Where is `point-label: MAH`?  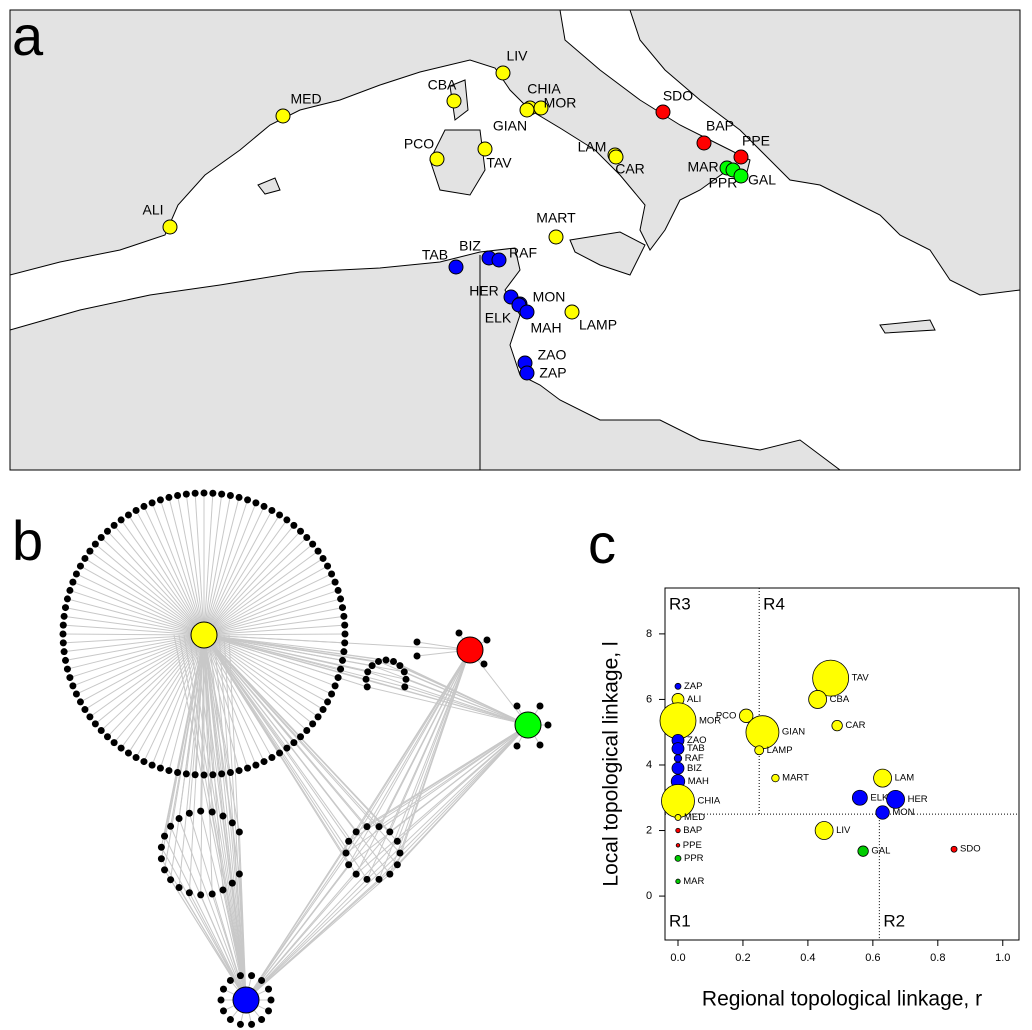
point-label: MAH is located at coordinates (698, 781).